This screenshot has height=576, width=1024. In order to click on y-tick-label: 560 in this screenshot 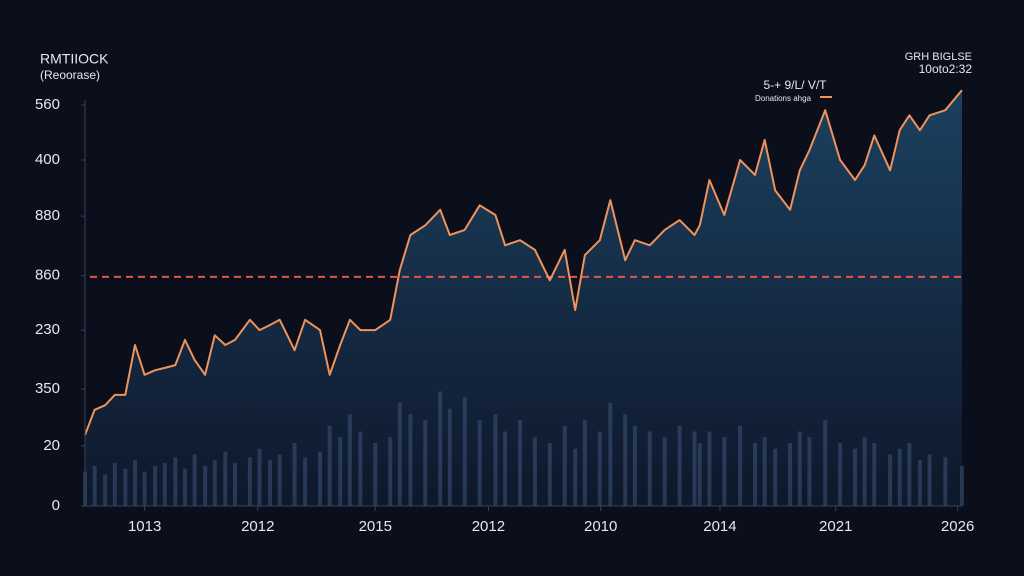, I will do `click(47, 104)`.